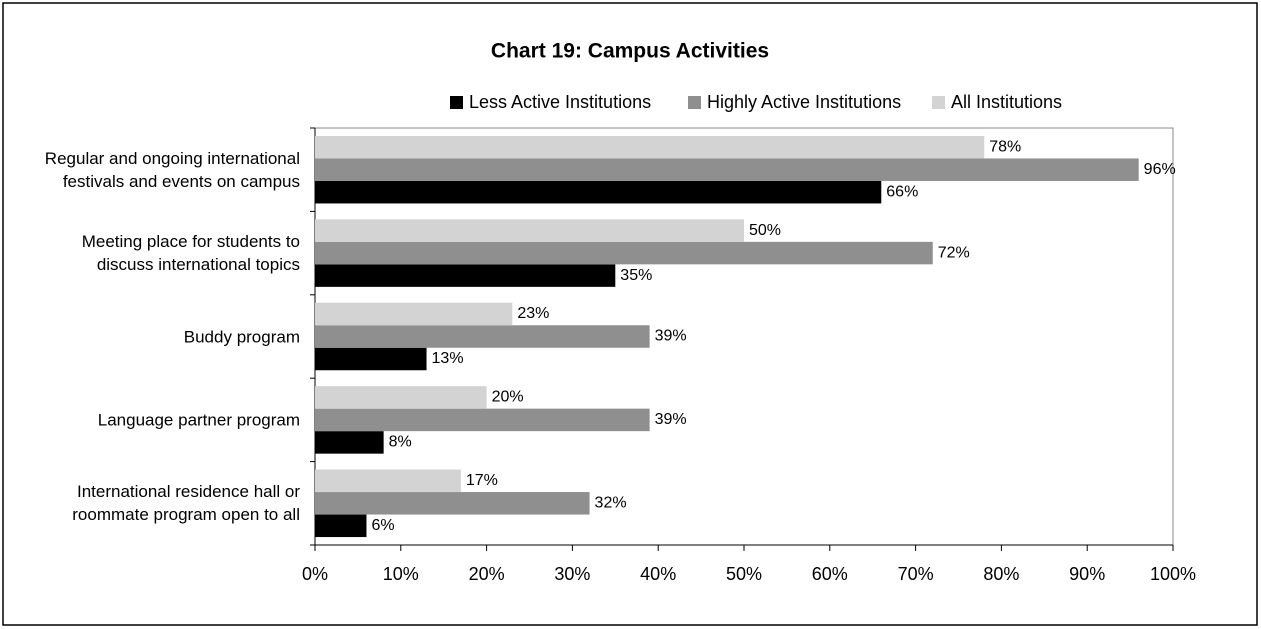 The width and height of the screenshot is (1261, 629). I want to click on chart-title: Chart 19: Campus Activities, so click(630, 51).